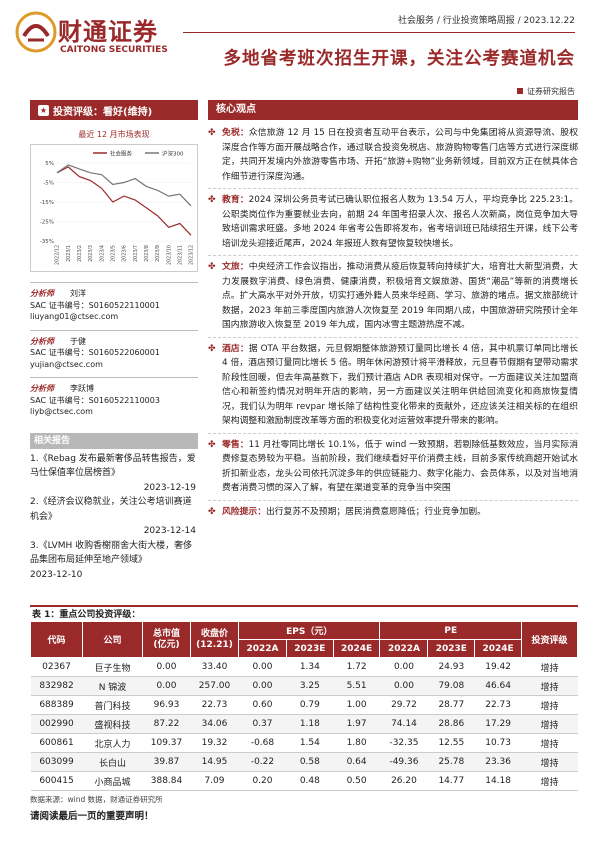  What do you see at coordinates (403, 762) in the screenshot?
I see `table-cell: -49.36` at bounding box center [403, 762].